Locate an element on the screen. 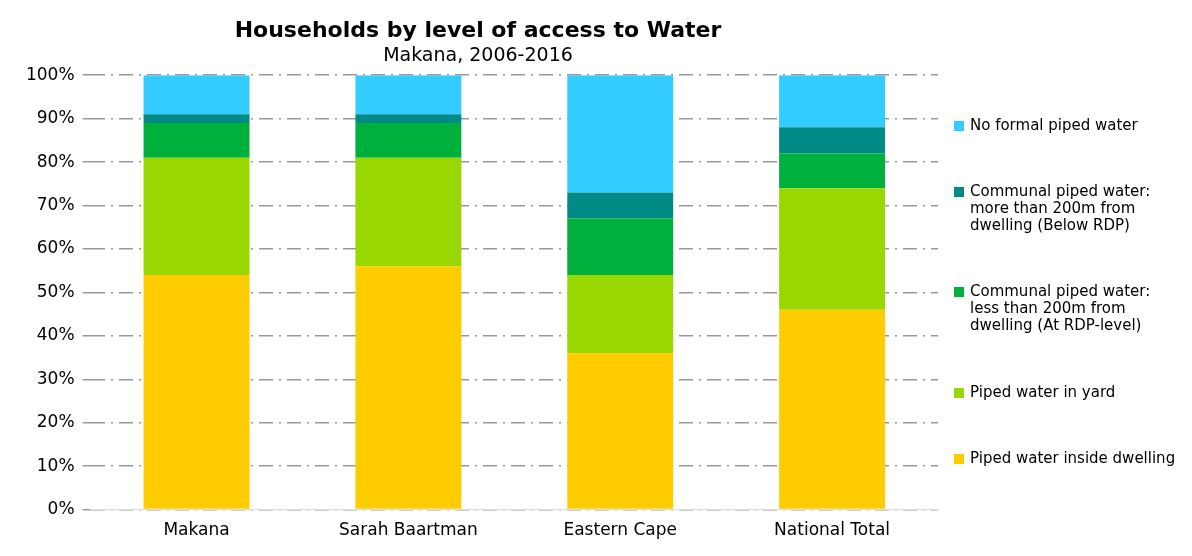 This screenshot has width=1192, height=556. y-tick-label: 10% is located at coordinates (55, 464).